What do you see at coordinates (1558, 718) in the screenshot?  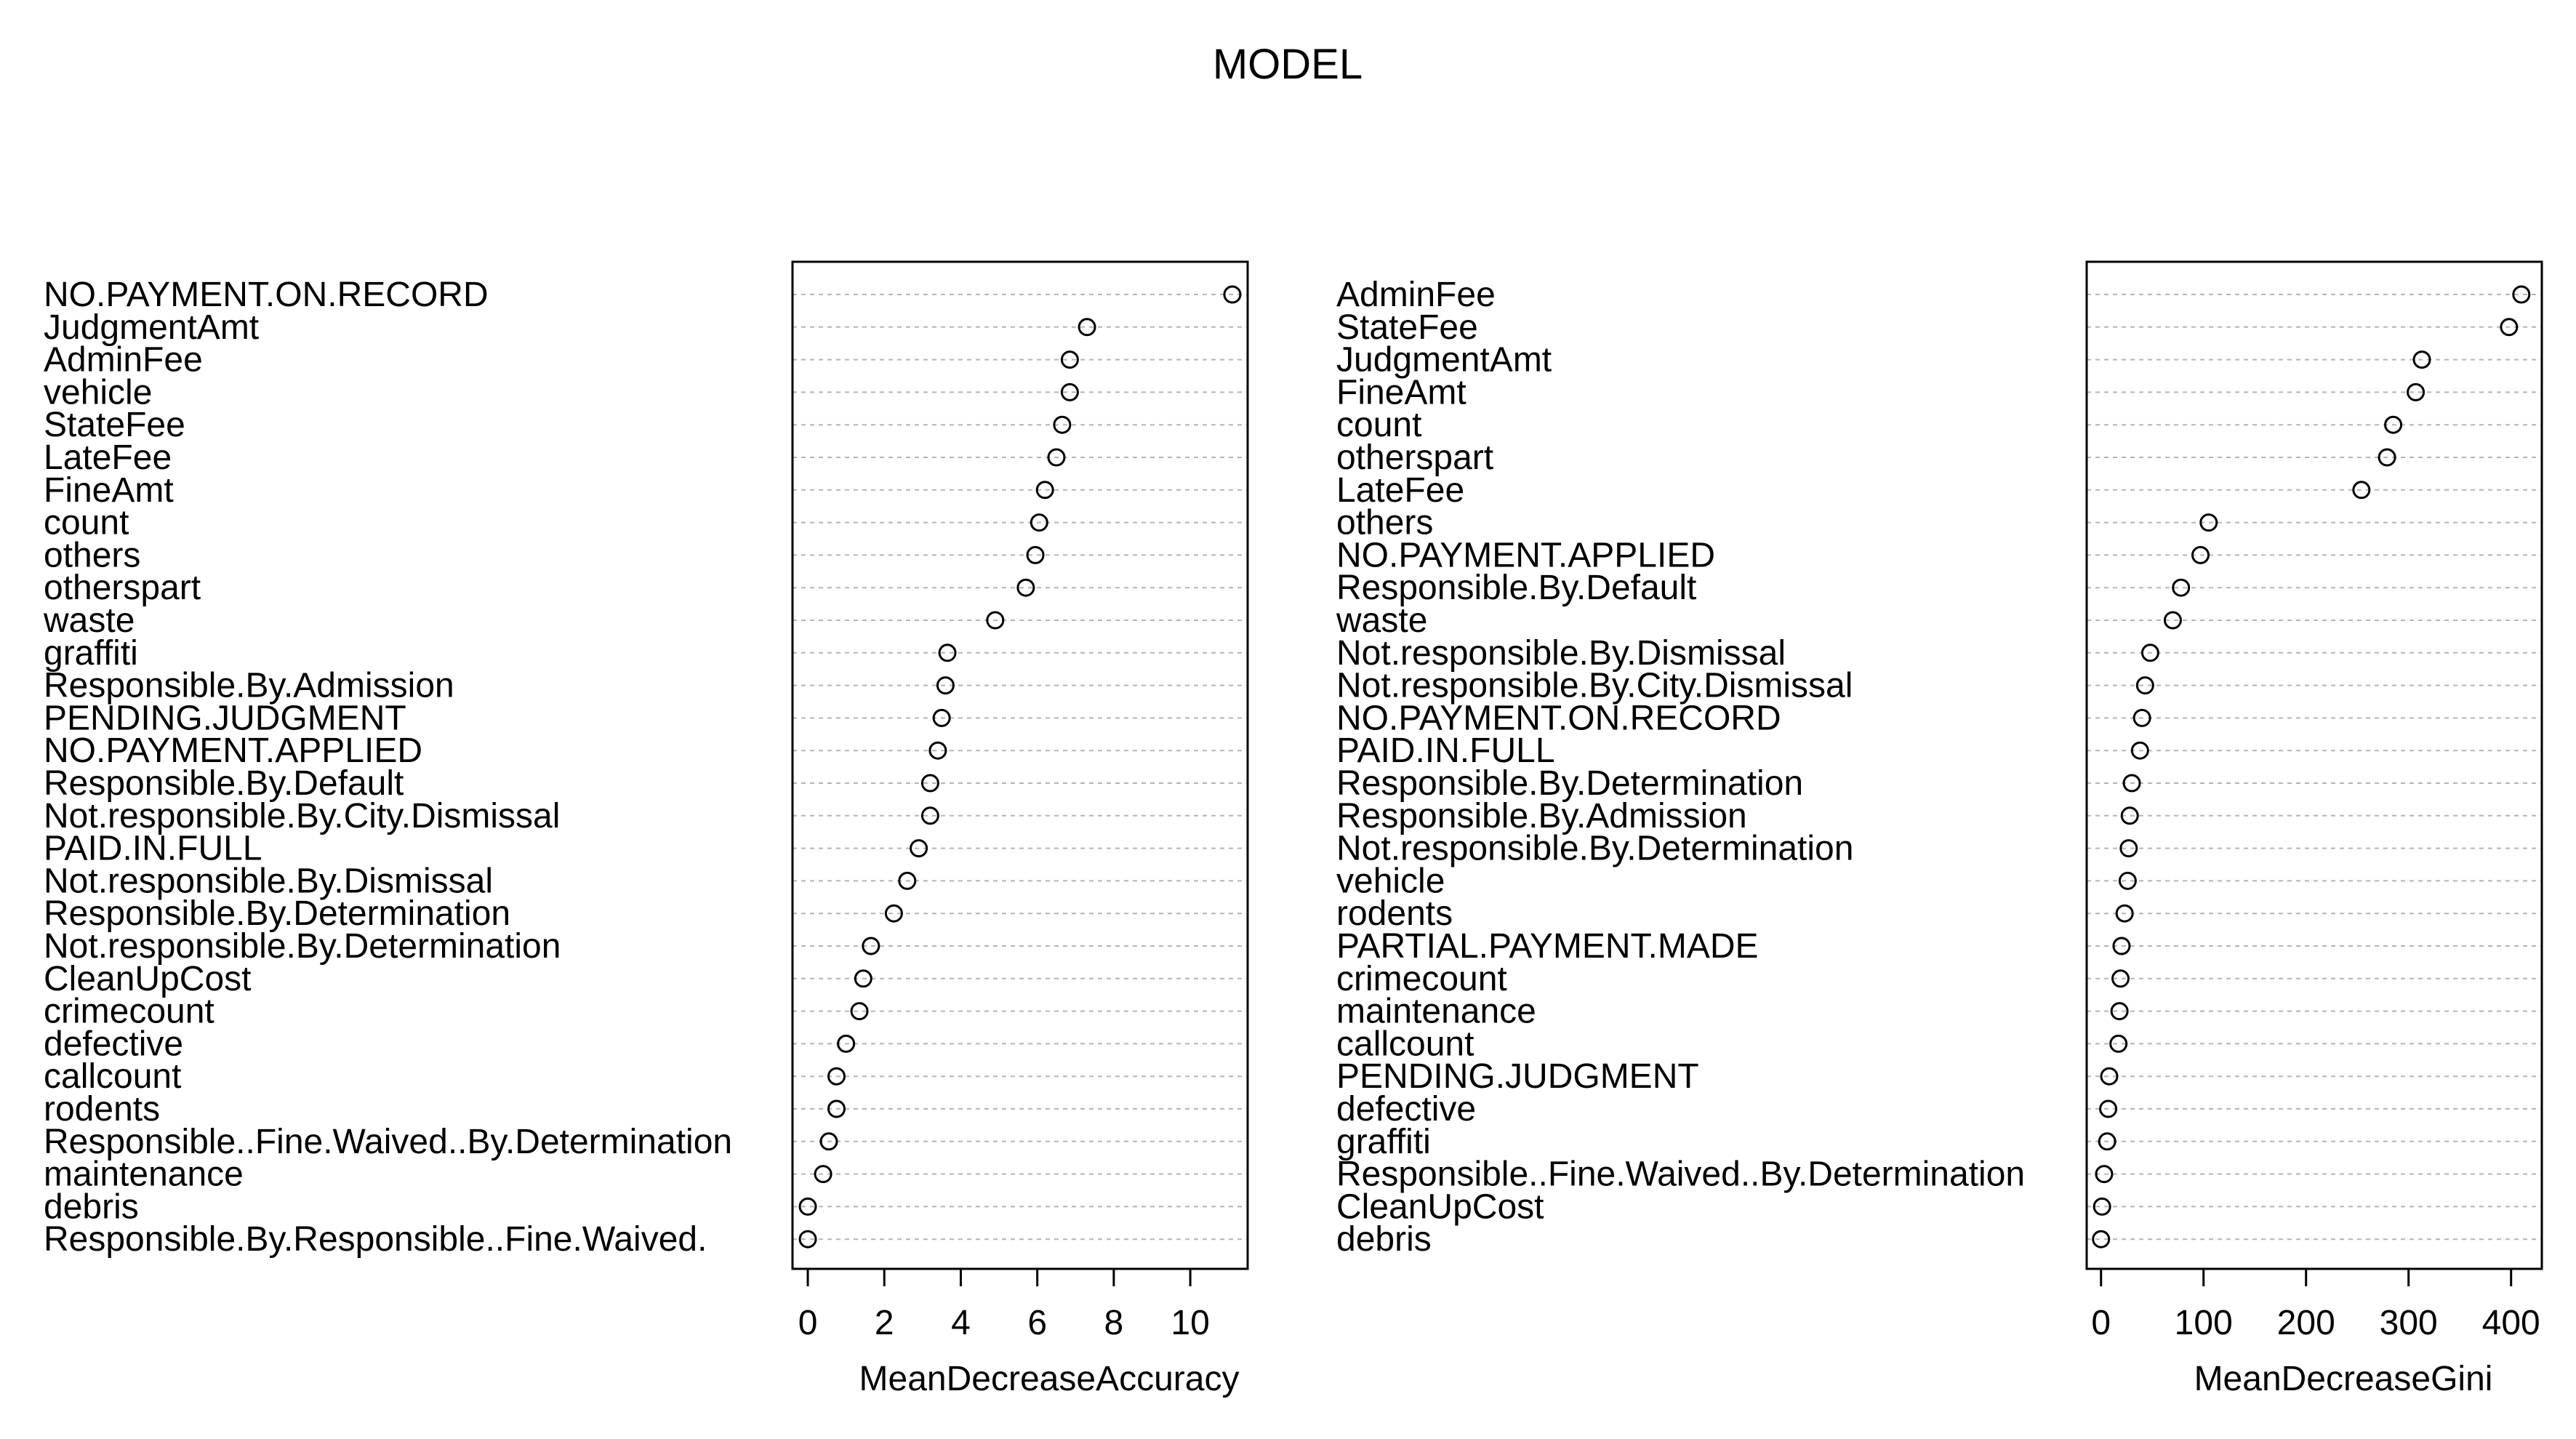 I see `variable-label: NO.PAYMENT.ON.RECORD` at bounding box center [1558, 718].